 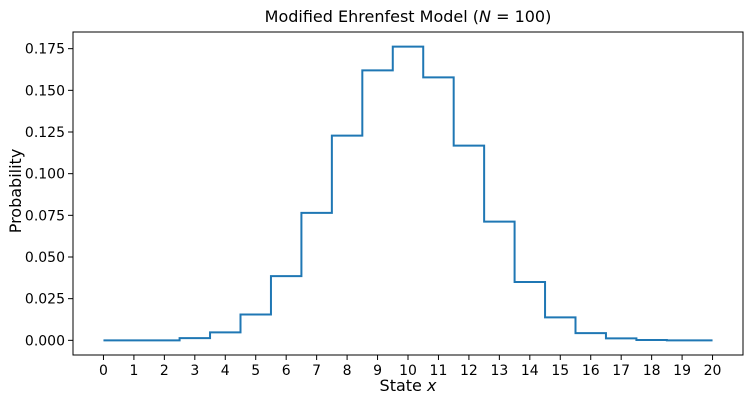 I want to click on x-tick-label: 12, so click(x=469, y=371).